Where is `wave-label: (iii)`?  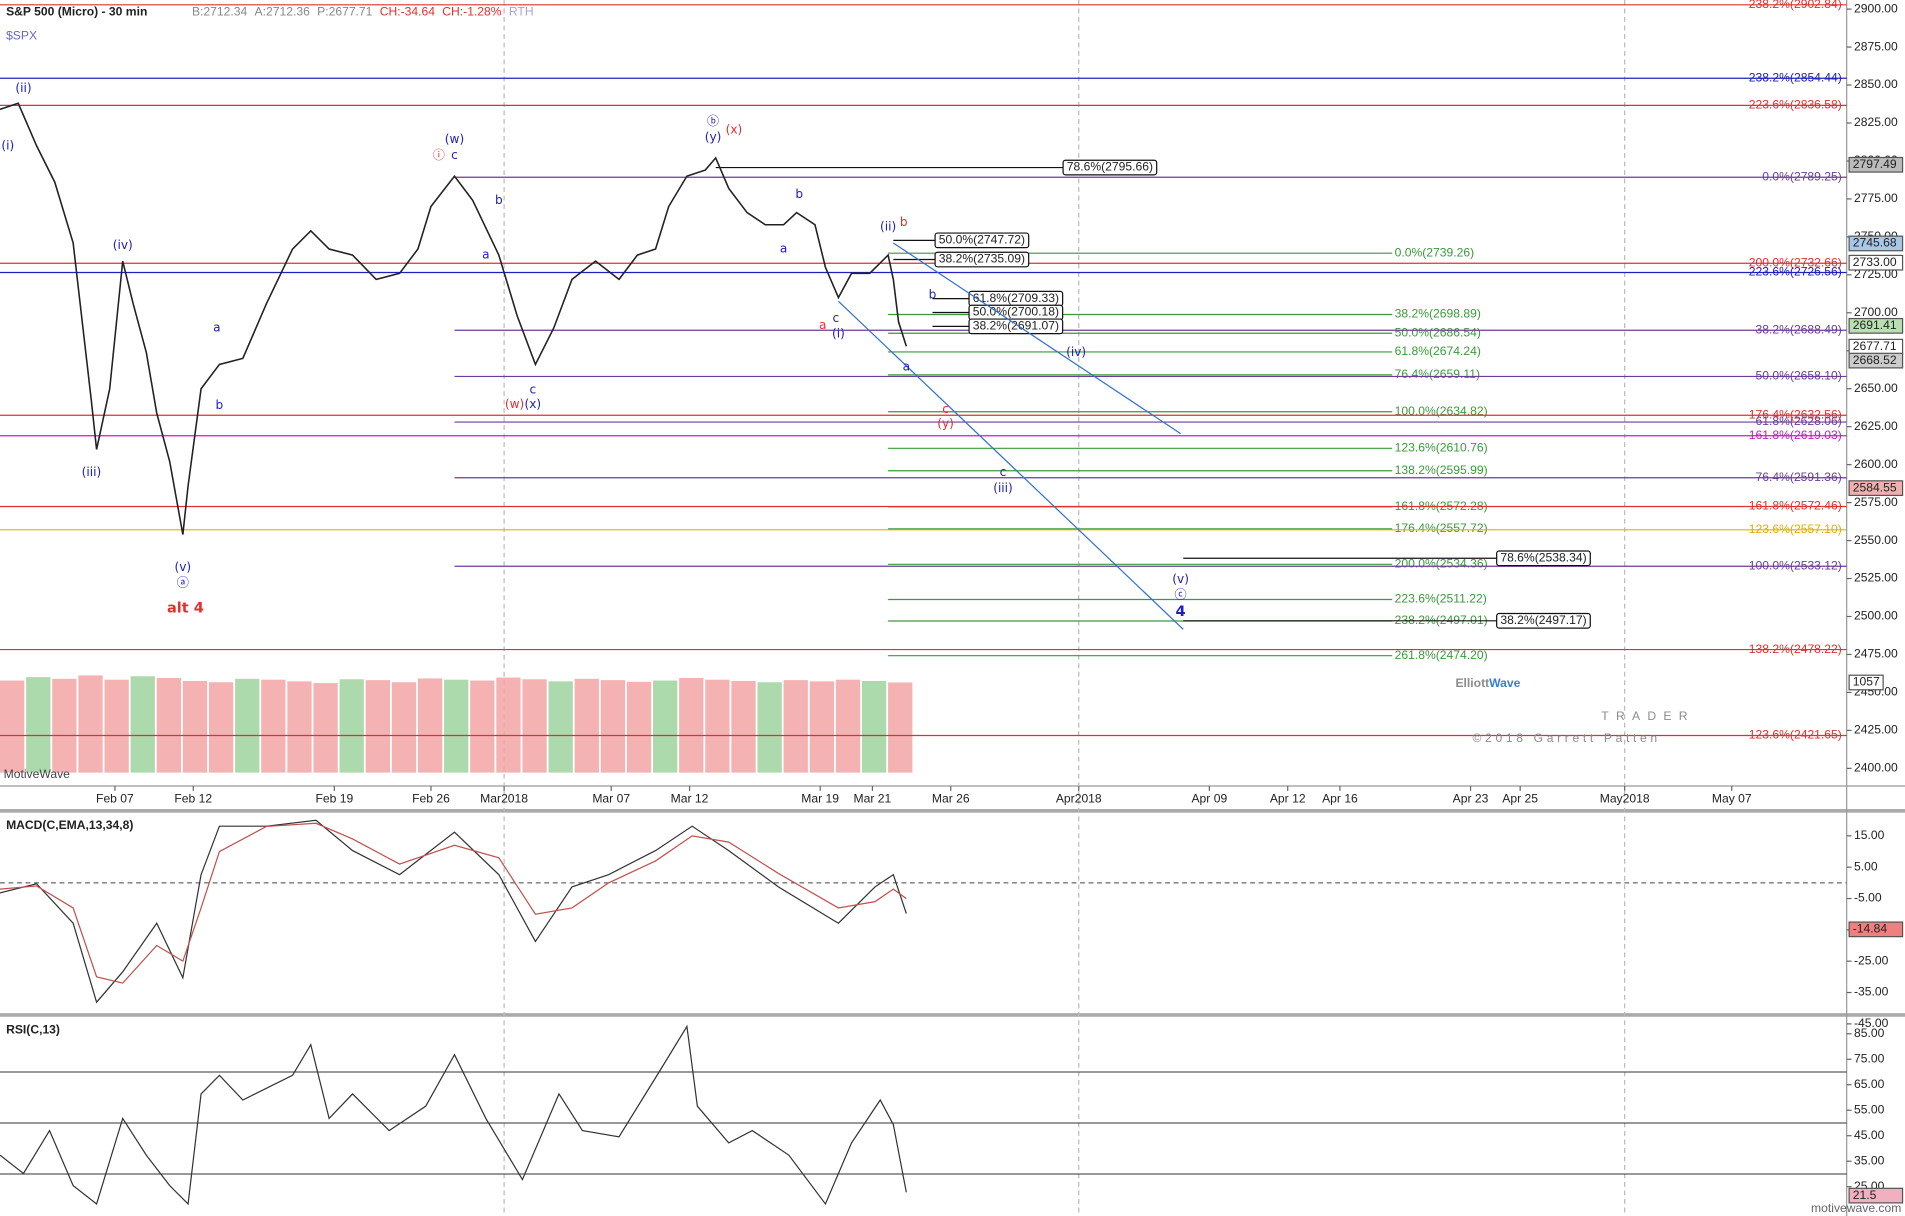 wave-label: (iii) is located at coordinates (1003, 488).